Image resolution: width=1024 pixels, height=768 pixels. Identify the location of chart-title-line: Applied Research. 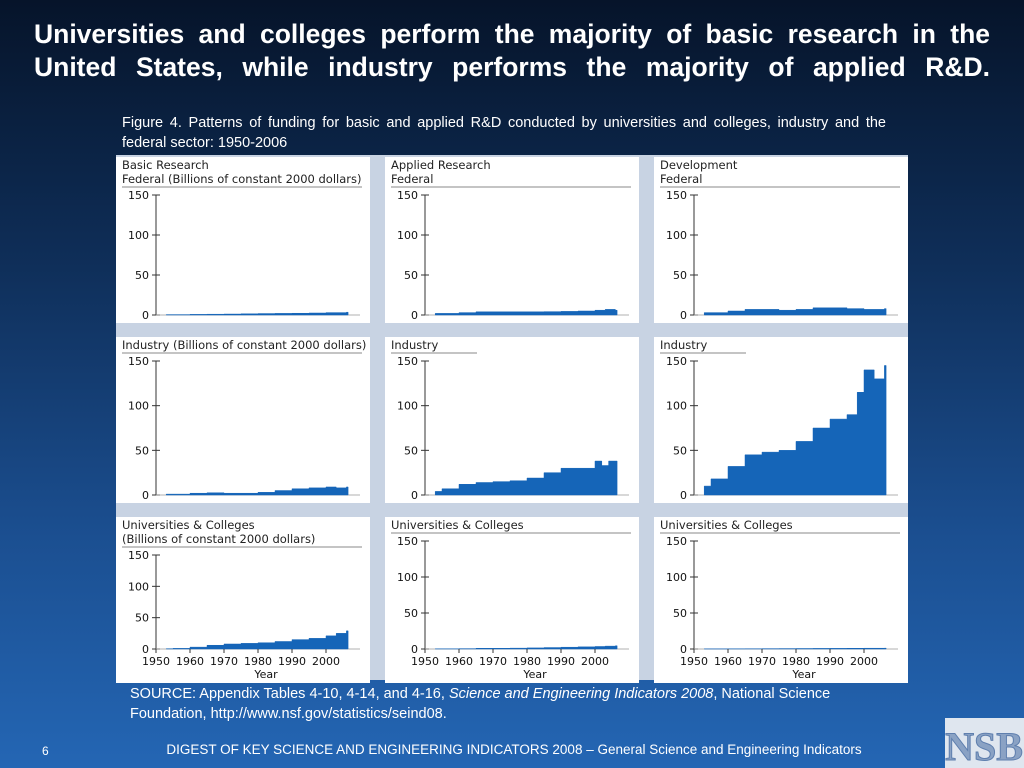
(441, 165).